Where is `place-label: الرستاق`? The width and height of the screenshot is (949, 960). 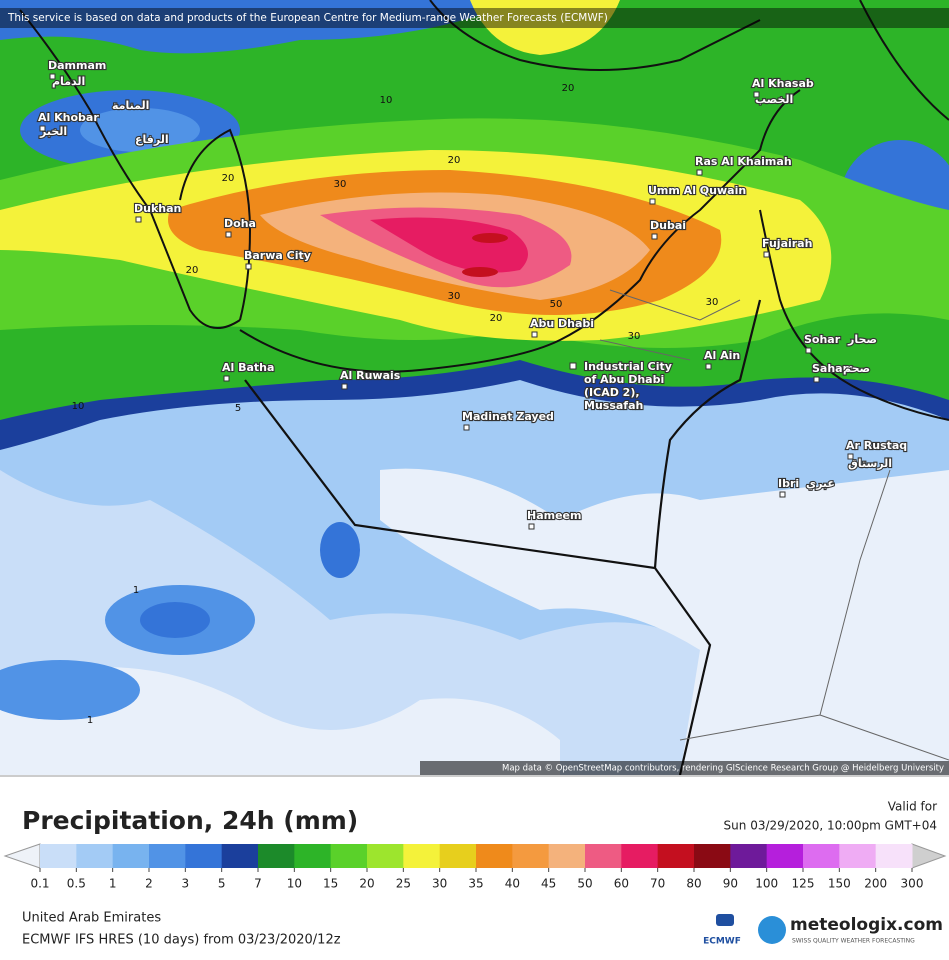 place-label: الرستاق is located at coordinates (870, 463).